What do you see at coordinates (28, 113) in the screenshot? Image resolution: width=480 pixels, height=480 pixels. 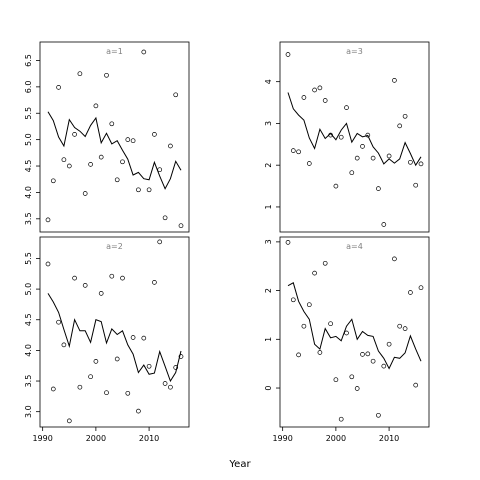 I see `y-tick-label: 5.5` at bounding box center [28, 113].